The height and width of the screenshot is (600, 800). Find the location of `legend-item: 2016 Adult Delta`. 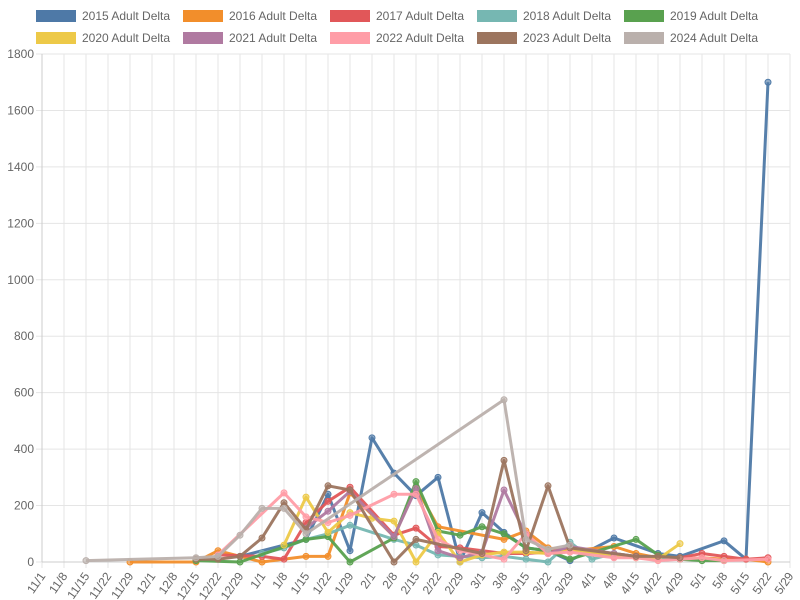

legend-item: 2016 Adult Delta is located at coordinates (250, 16).